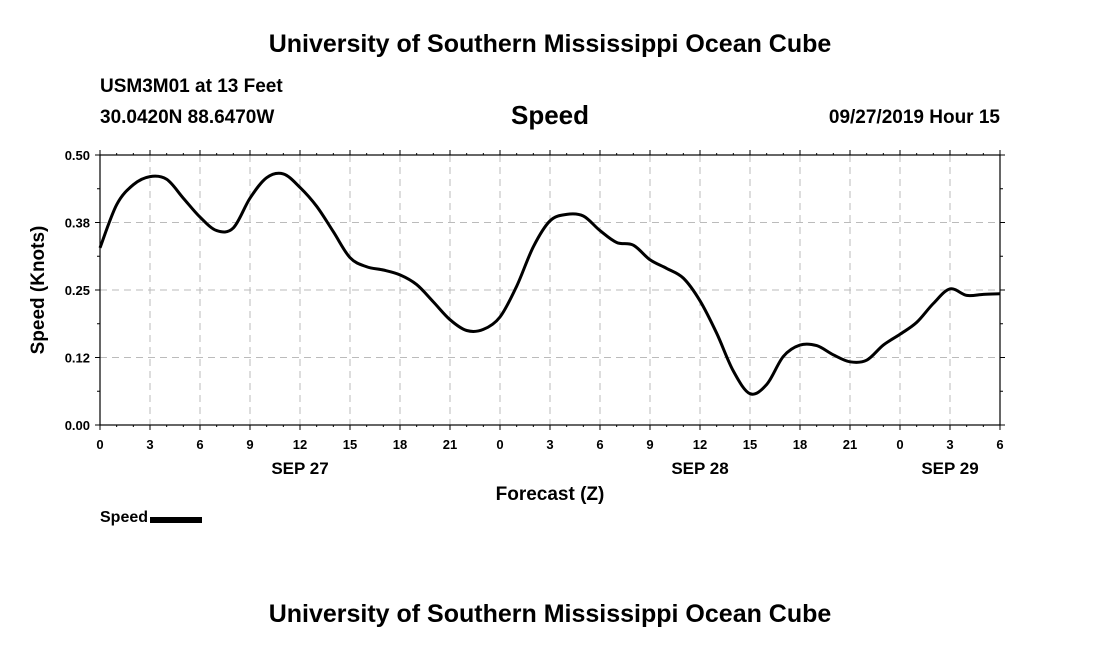 This screenshot has width=1100, height=650. I want to click on y-axis-title: Speed (Knots), so click(38, 290).